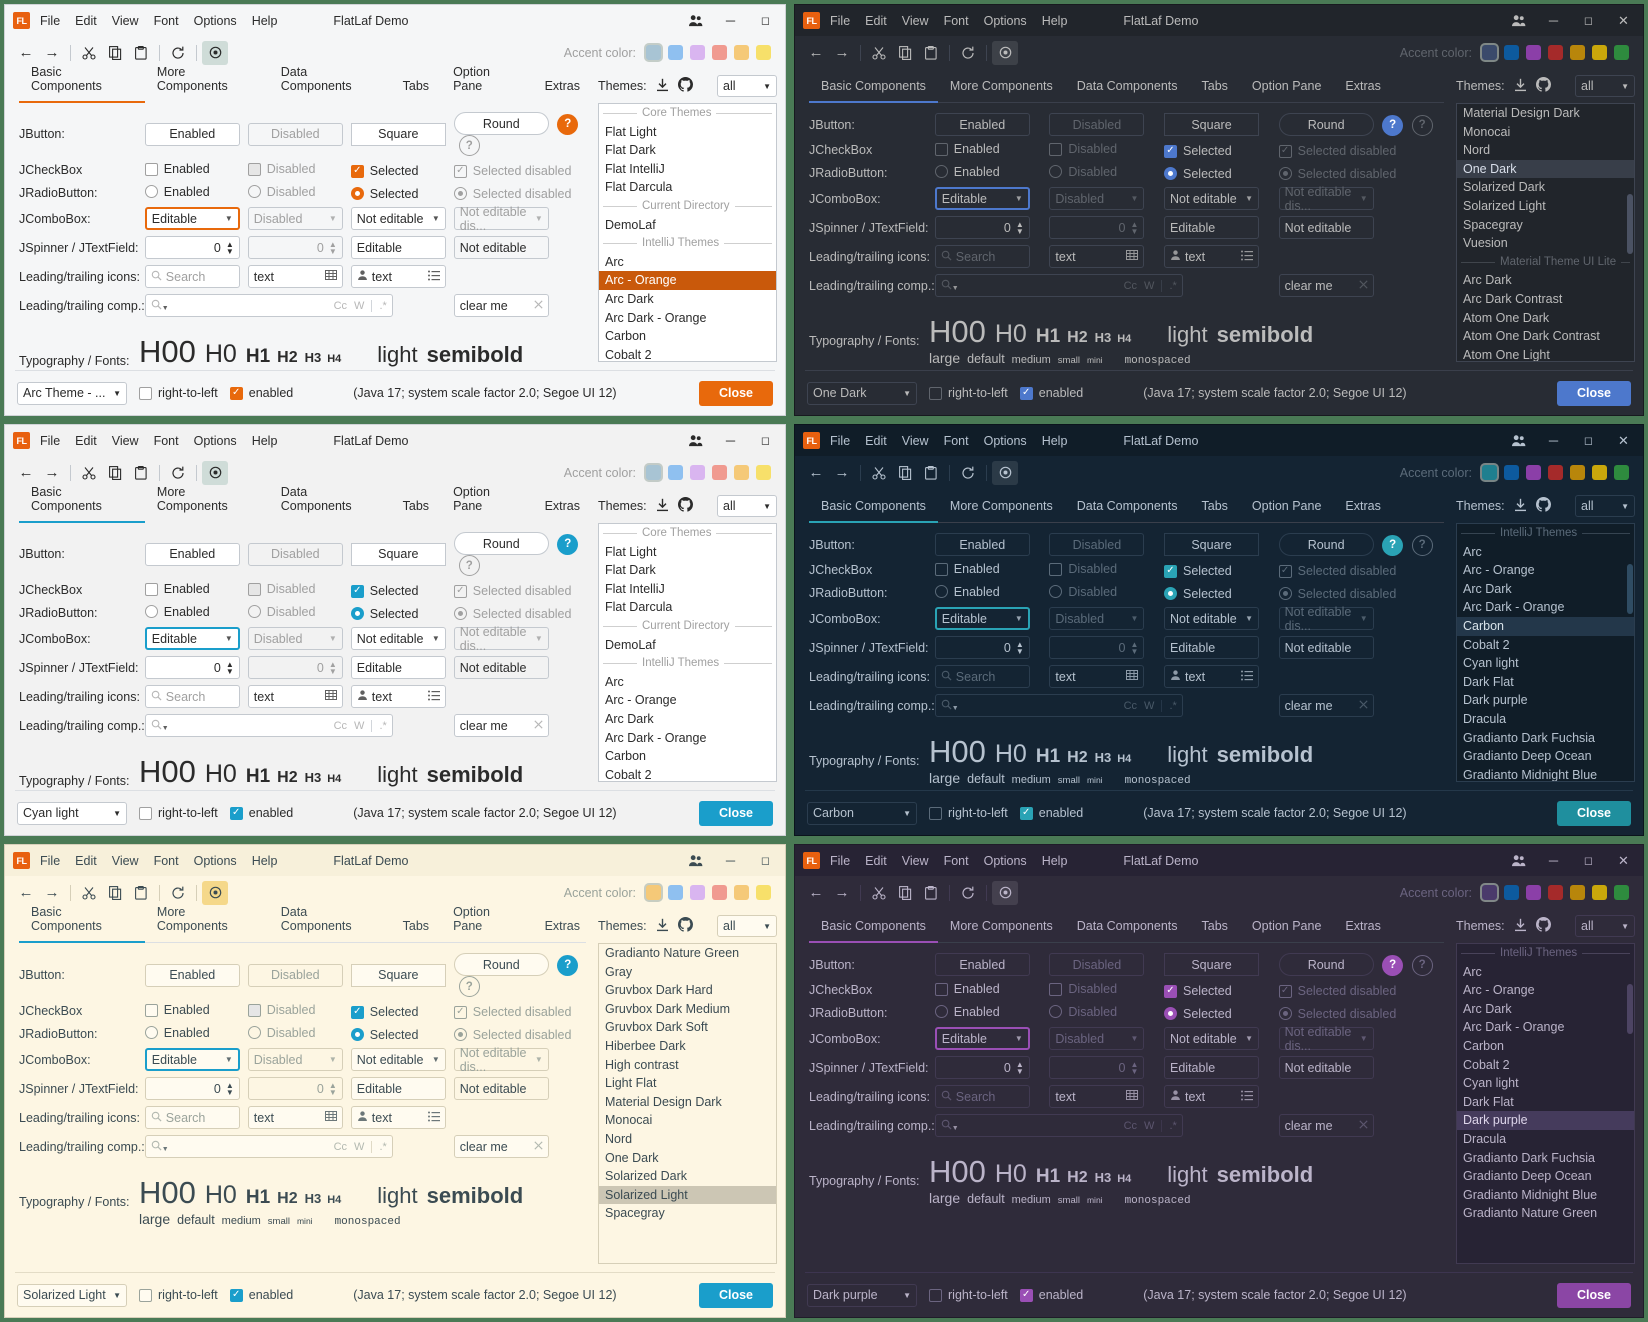  I want to click on themes-toolbar: Themes: all ▼, so click(1545, 926).